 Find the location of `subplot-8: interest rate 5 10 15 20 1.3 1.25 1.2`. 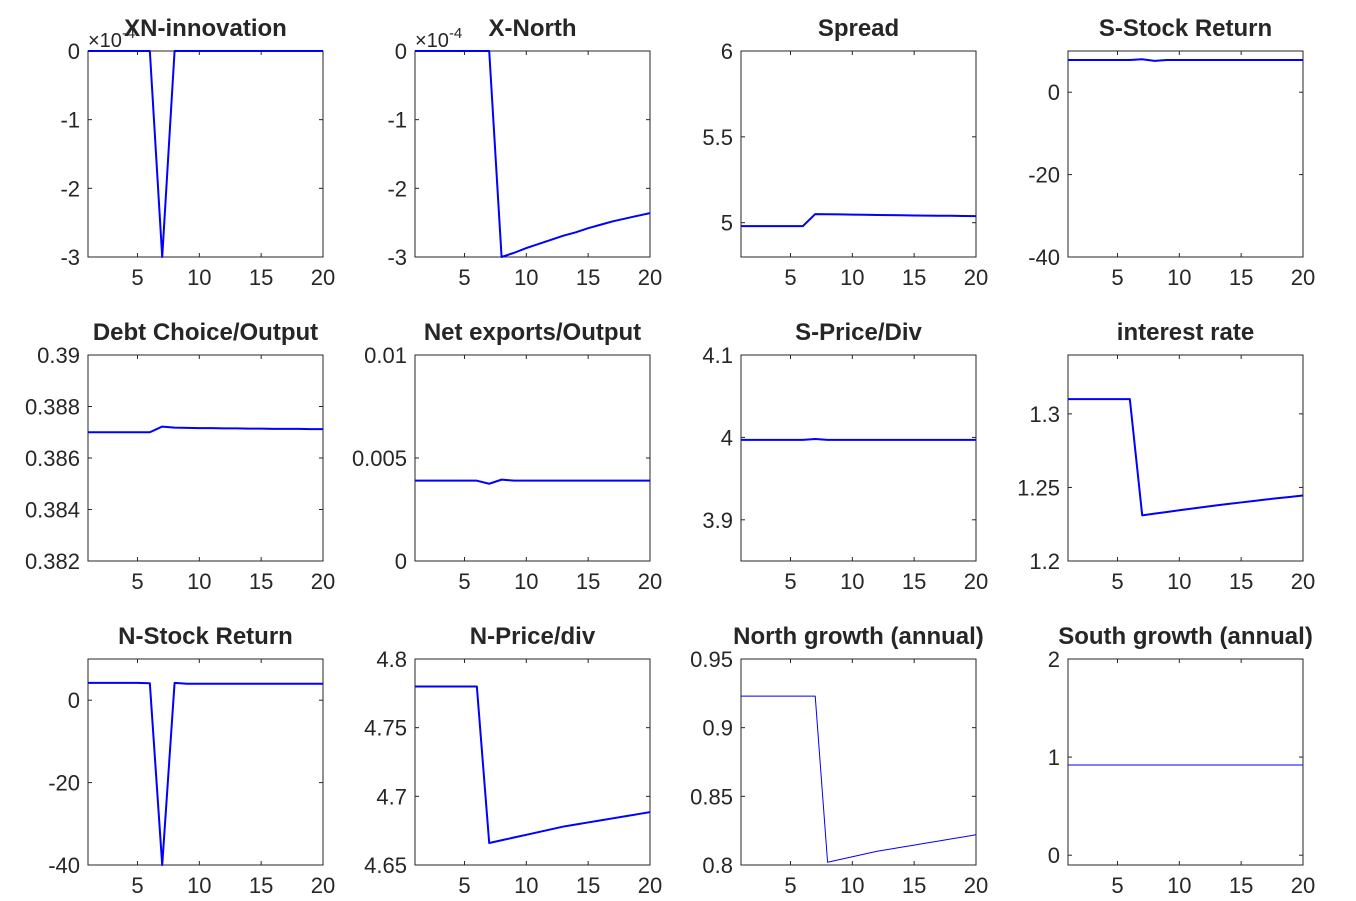

subplot-8: interest rate 5 10 15 20 1.3 1.25 1.2 is located at coordinates (1166, 456).